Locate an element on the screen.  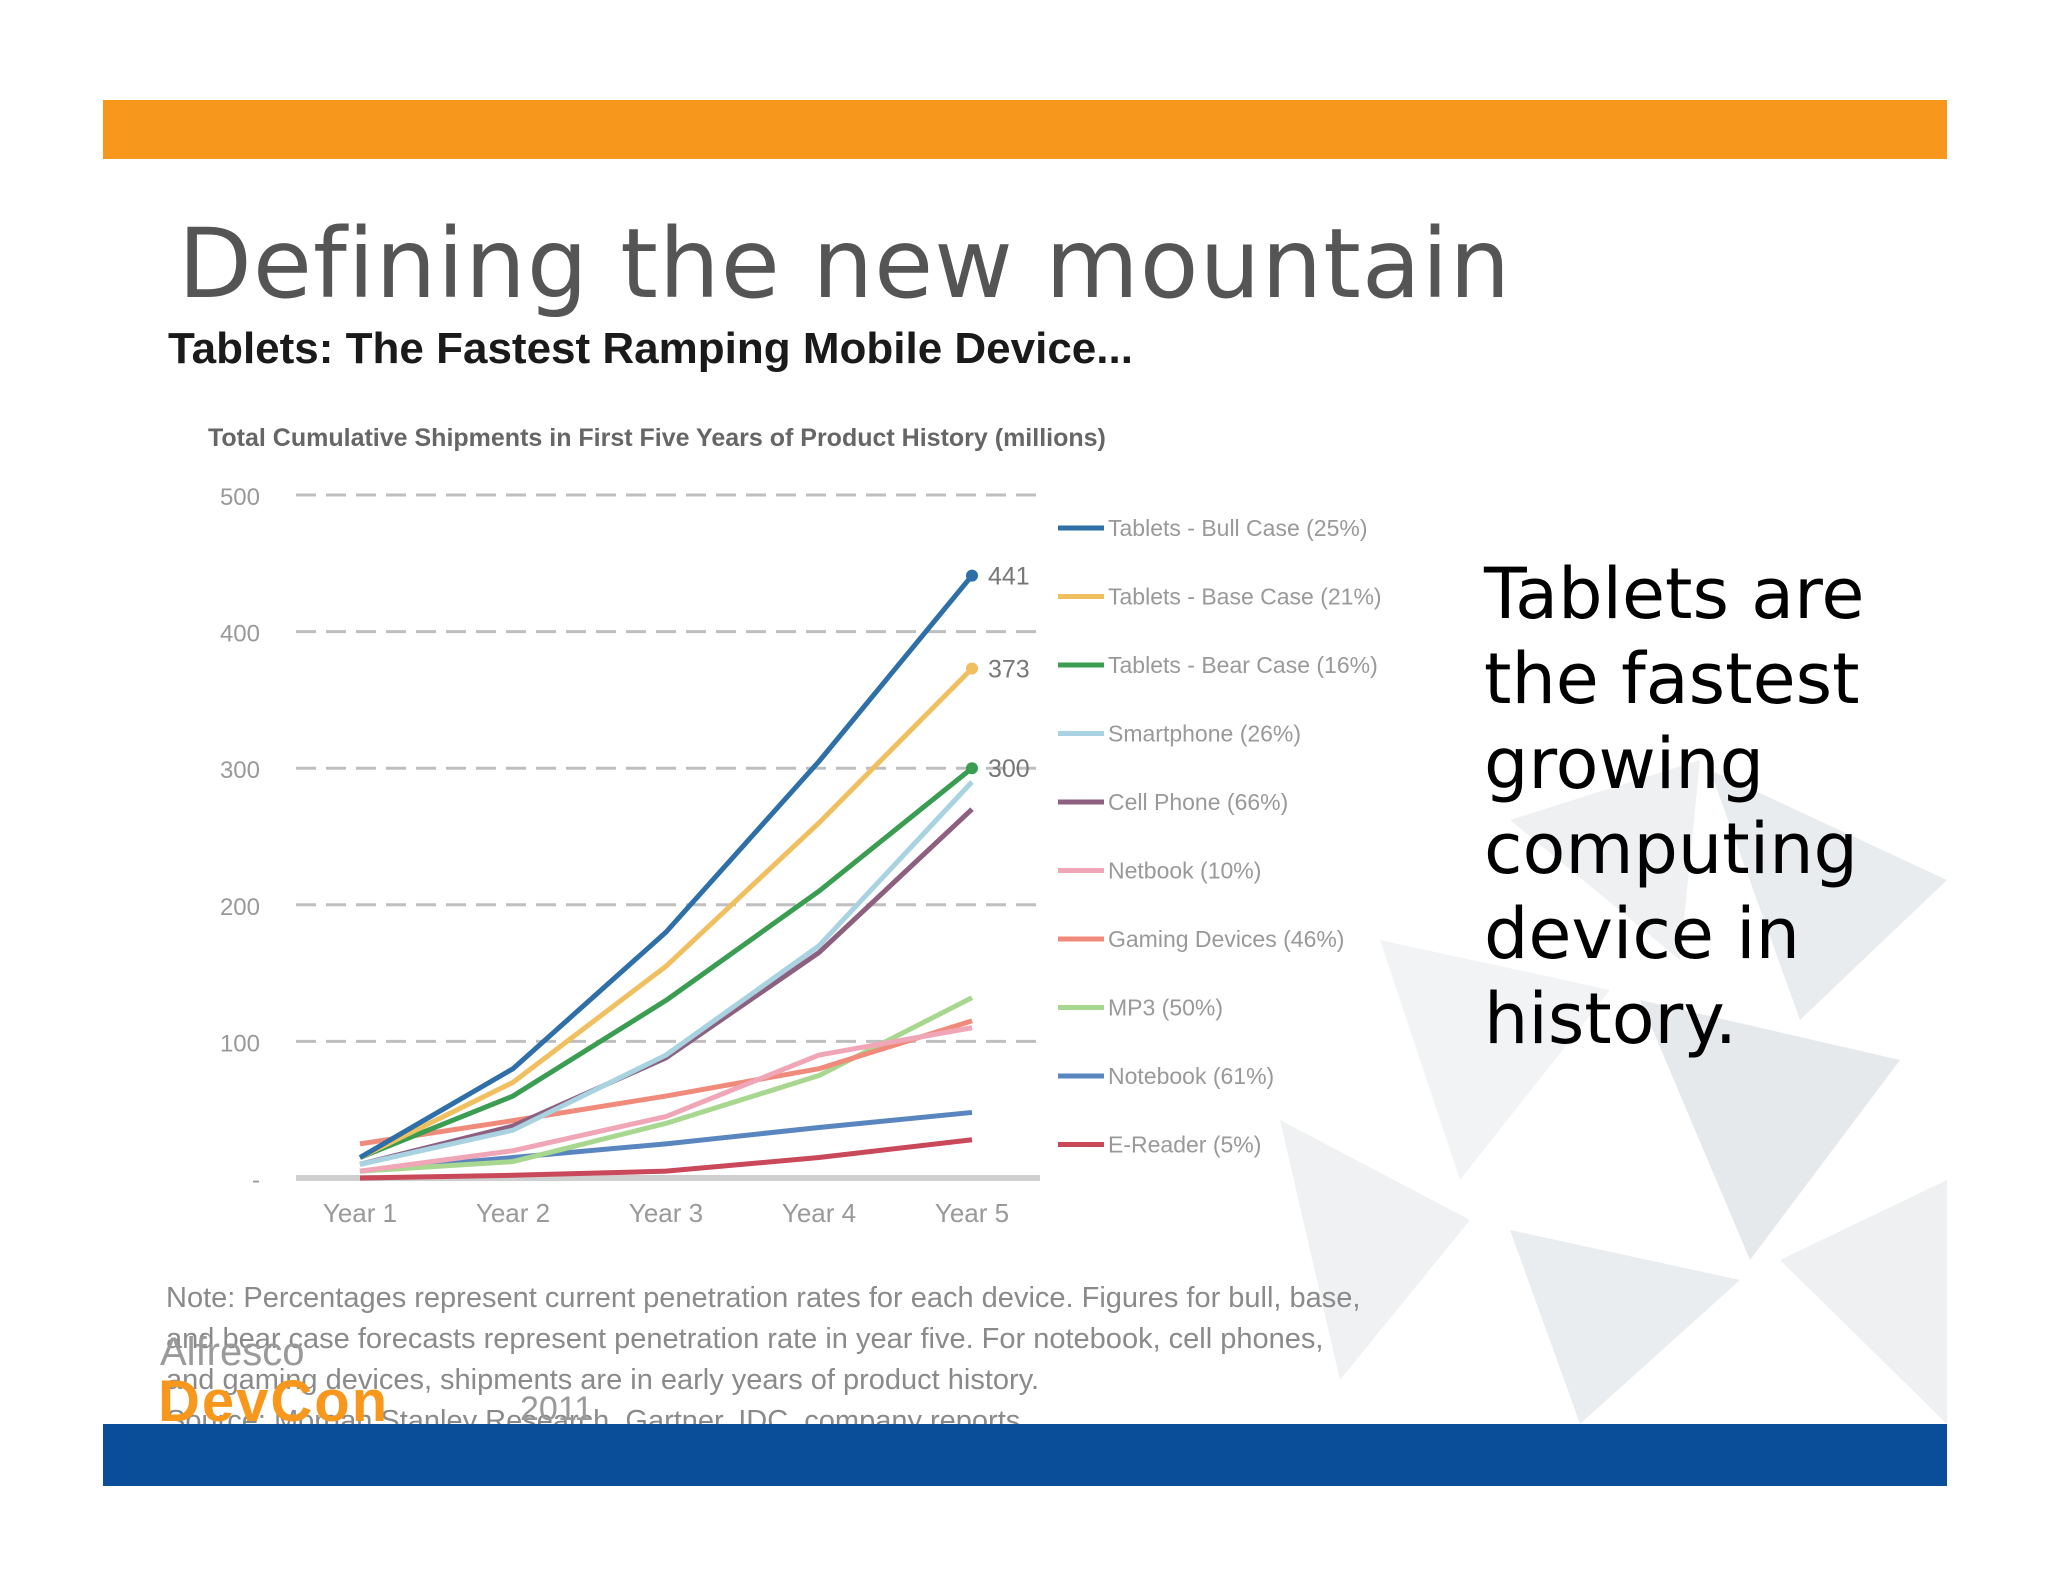
bottom-accent-bar is located at coordinates (1025, 1455).